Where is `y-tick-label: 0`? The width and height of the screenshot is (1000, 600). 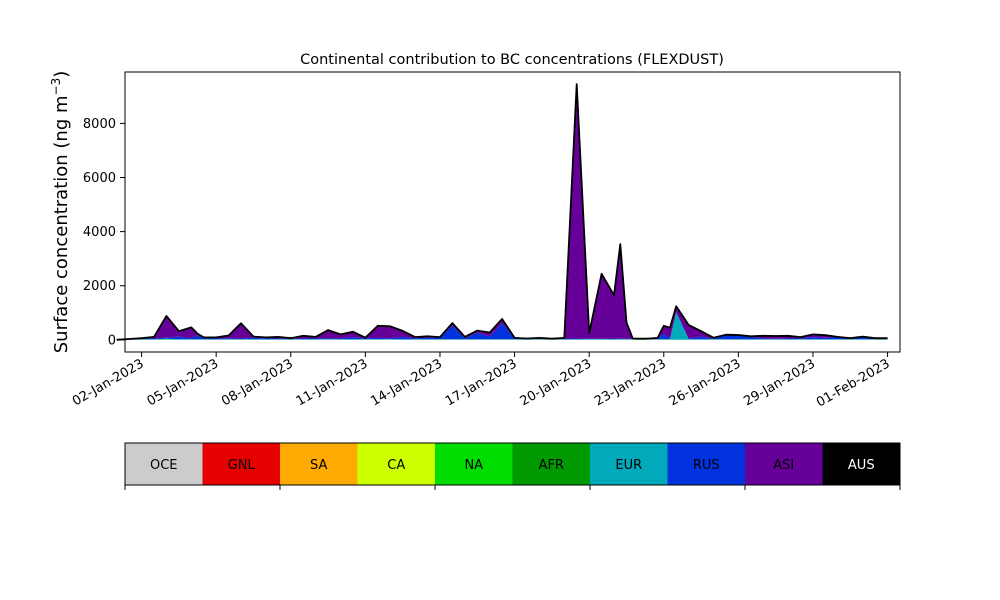
y-tick-label: 0 is located at coordinates (112, 340).